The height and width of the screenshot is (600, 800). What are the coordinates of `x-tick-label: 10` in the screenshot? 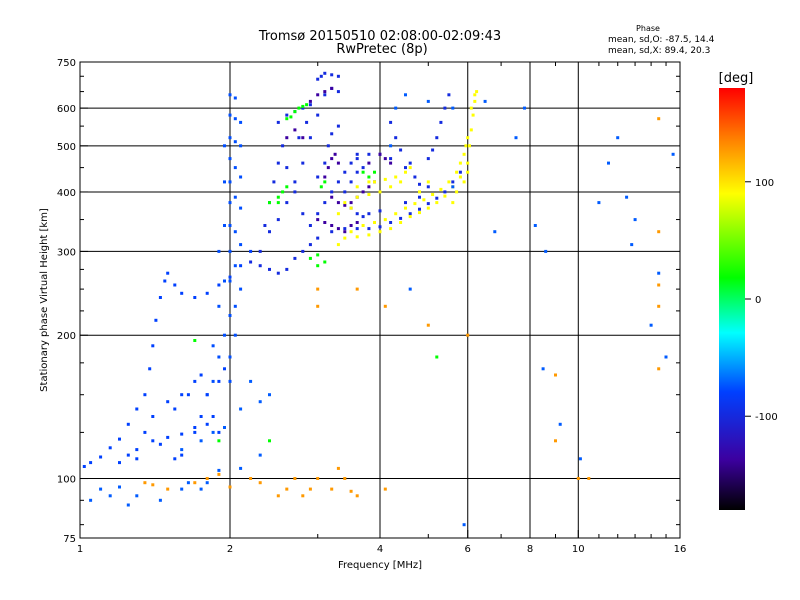 It's located at (578, 549).